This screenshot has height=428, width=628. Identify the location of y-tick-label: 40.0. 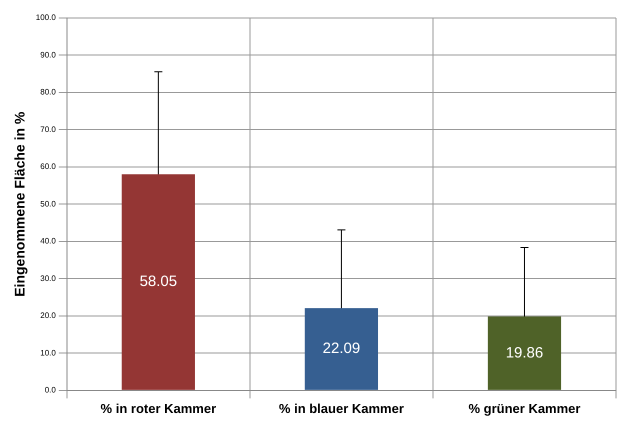
(48, 241).